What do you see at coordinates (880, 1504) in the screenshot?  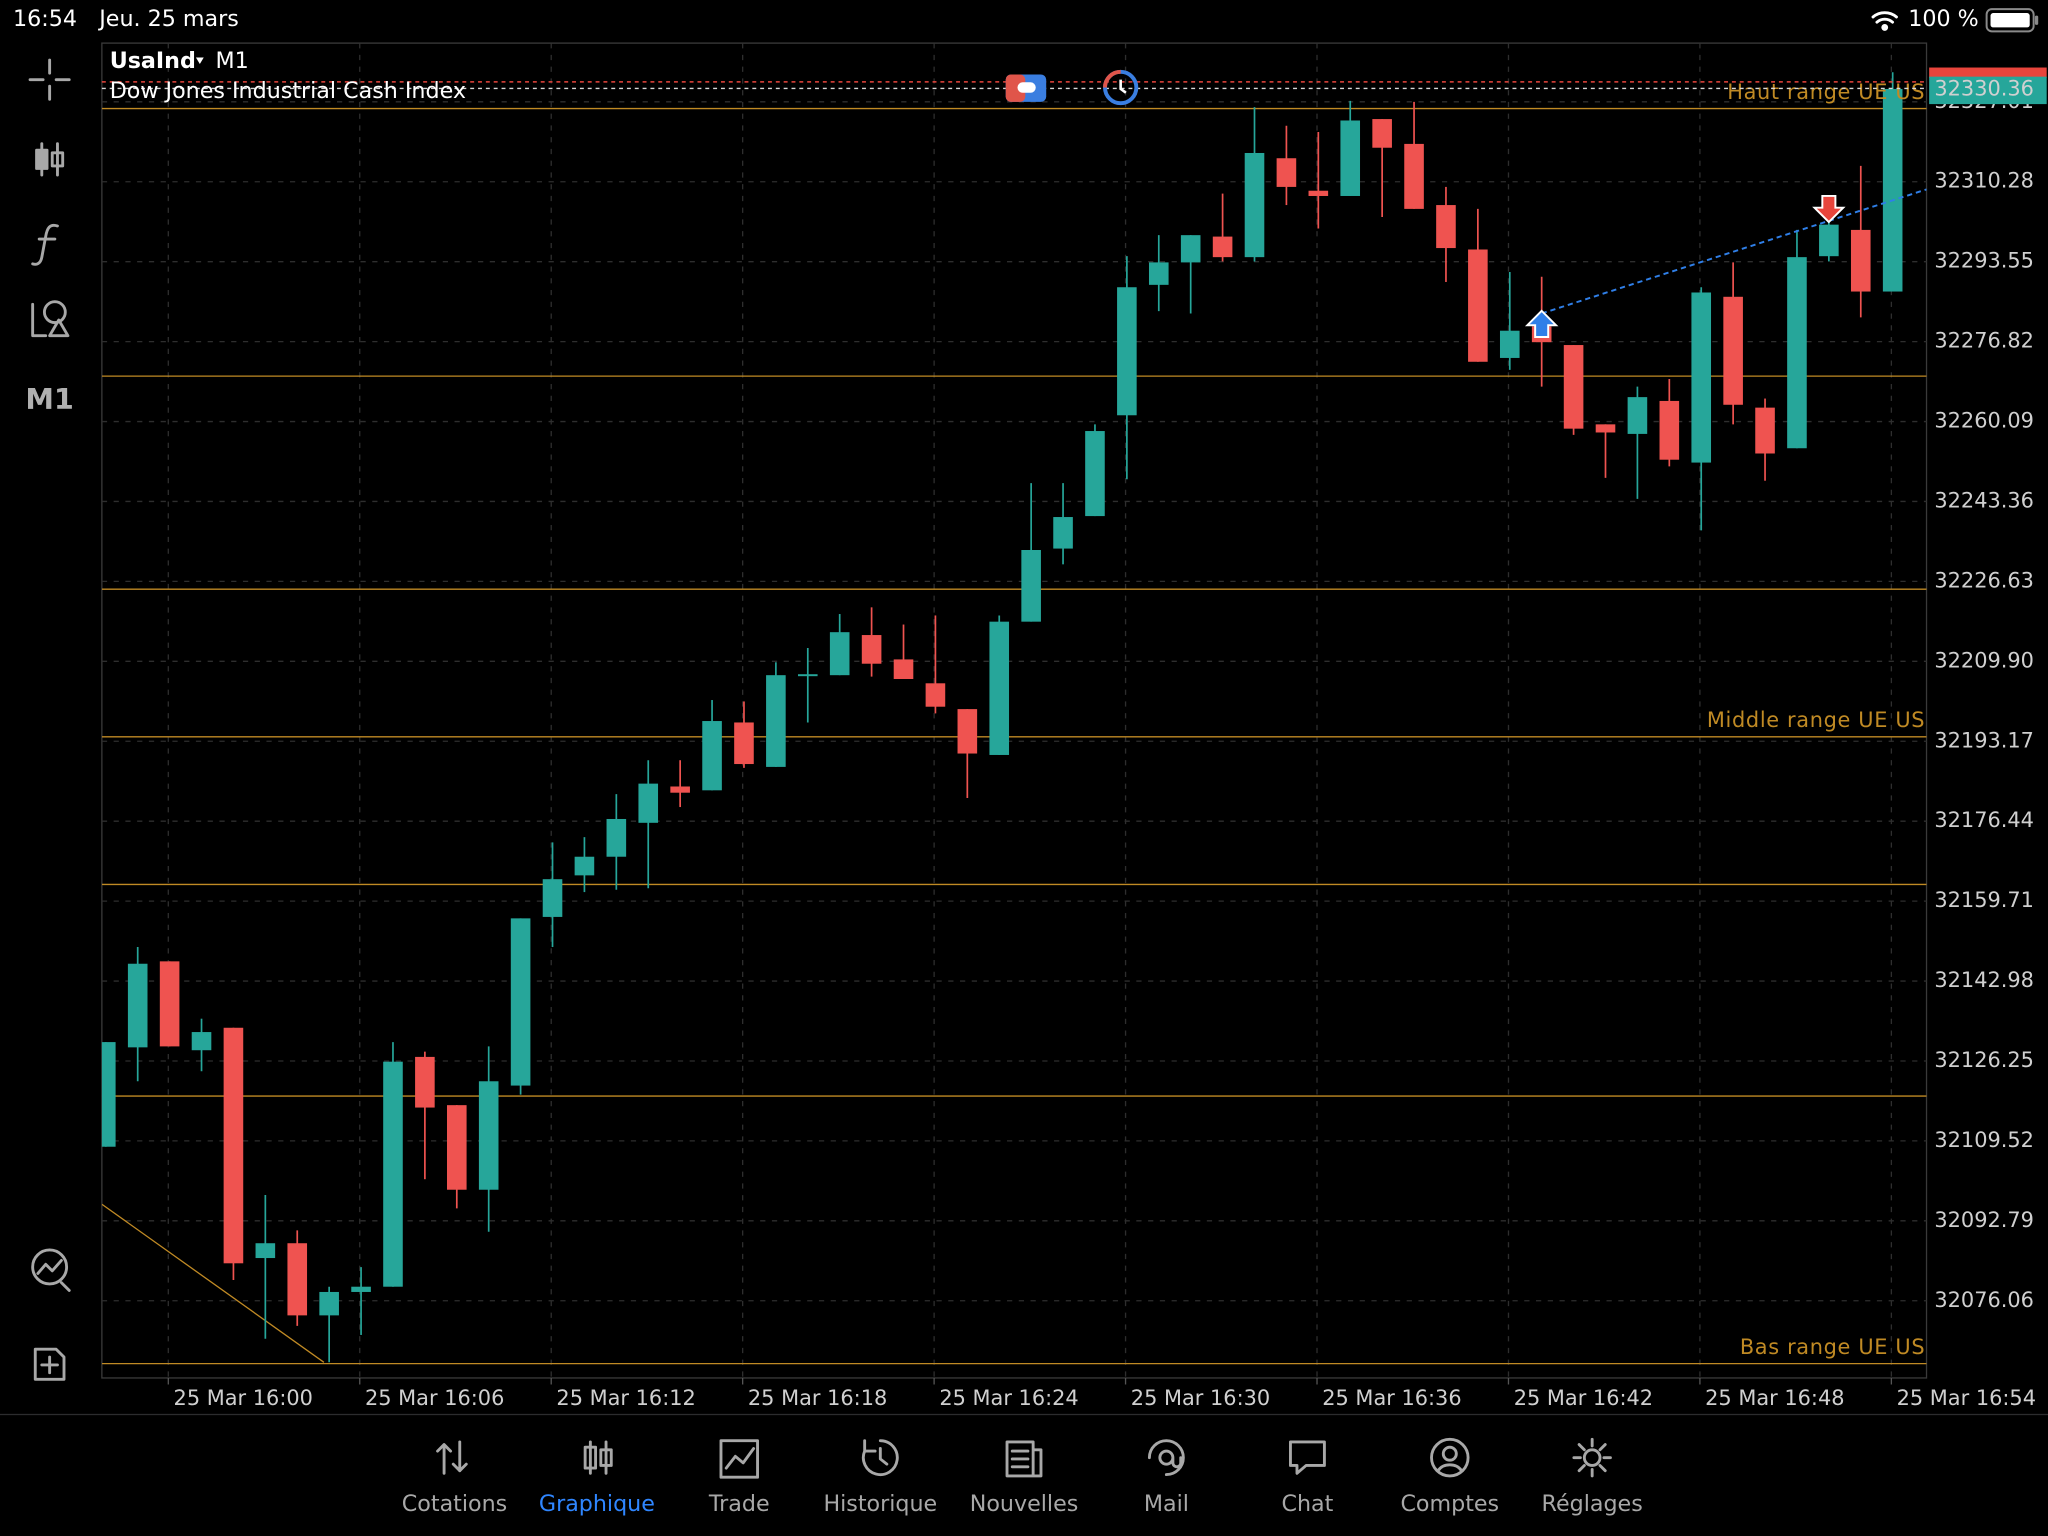 I see `tab-label: Historique` at bounding box center [880, 1504].